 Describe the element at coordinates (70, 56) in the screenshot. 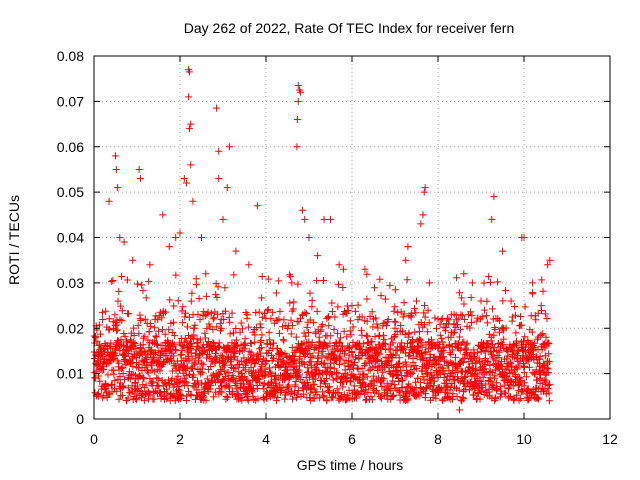

I see `y-tick-label: 0.08` at that location.